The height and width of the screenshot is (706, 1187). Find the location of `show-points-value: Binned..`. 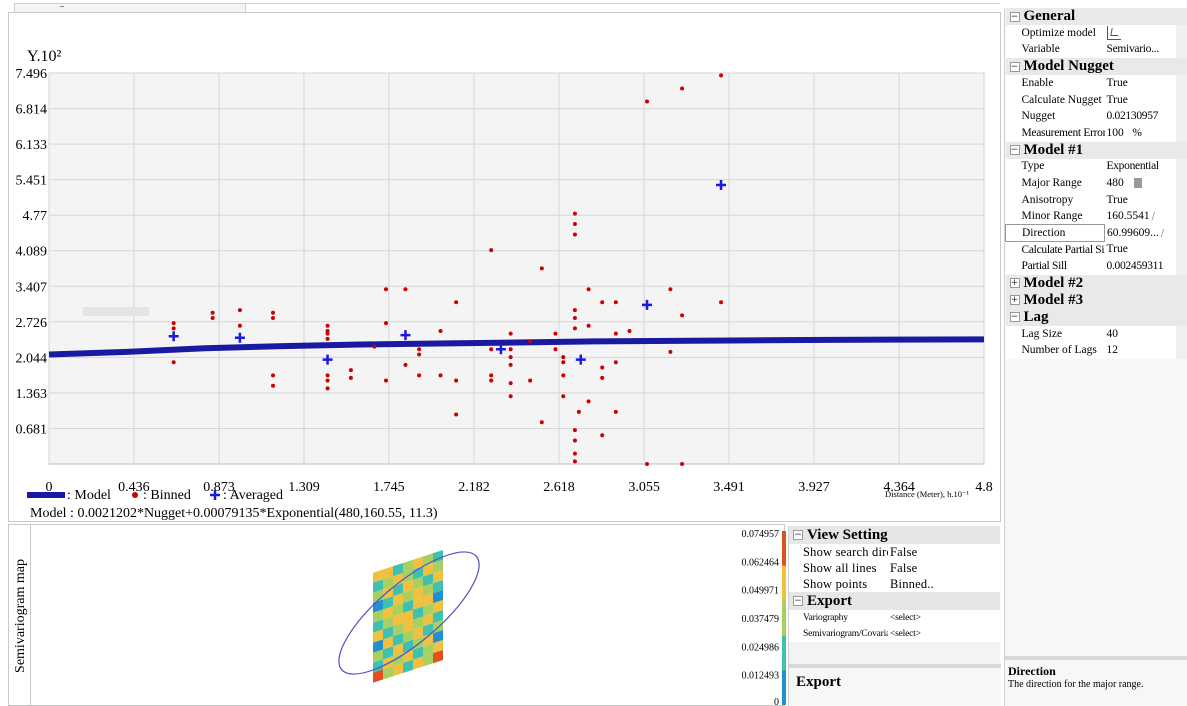

show-points-value: Binned.. is located at coordinates (944, 584).